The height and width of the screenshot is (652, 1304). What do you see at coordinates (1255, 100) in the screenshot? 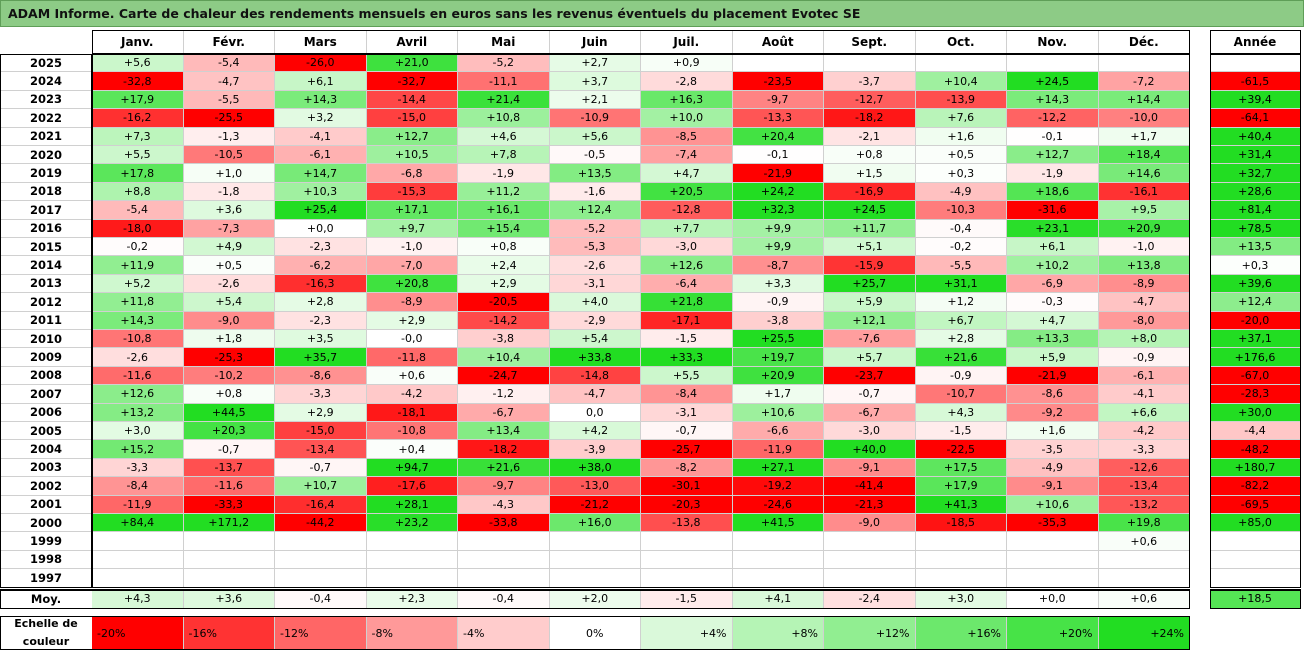
I see `annual-total-cell: +39,4` at bounding box center [1255, 100].